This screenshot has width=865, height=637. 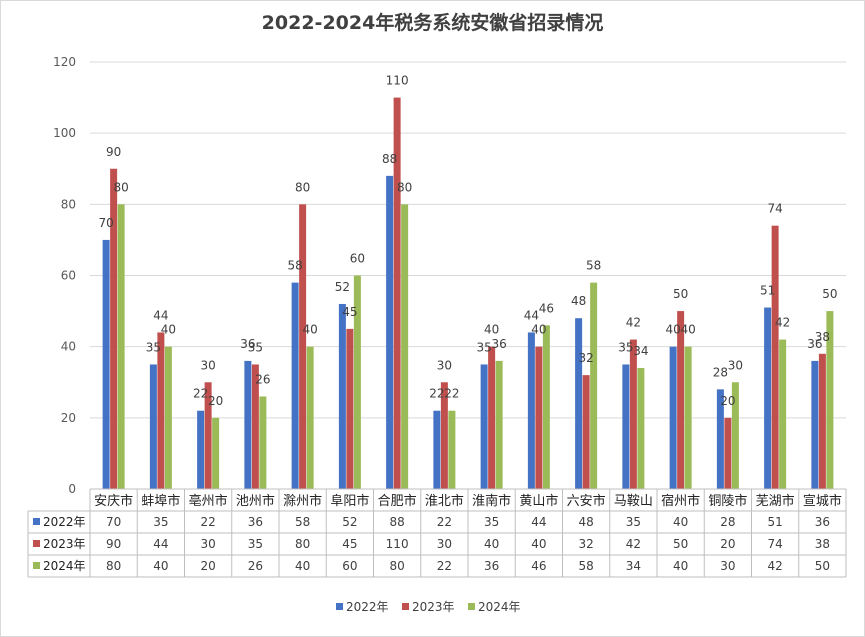 I want to click on category-label: 宣城市, so click(x=822, y=501).